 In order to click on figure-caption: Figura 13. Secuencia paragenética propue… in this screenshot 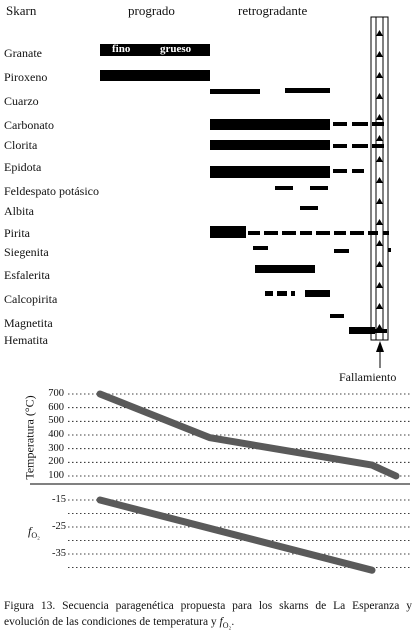, I will do `click(208, 616)`.